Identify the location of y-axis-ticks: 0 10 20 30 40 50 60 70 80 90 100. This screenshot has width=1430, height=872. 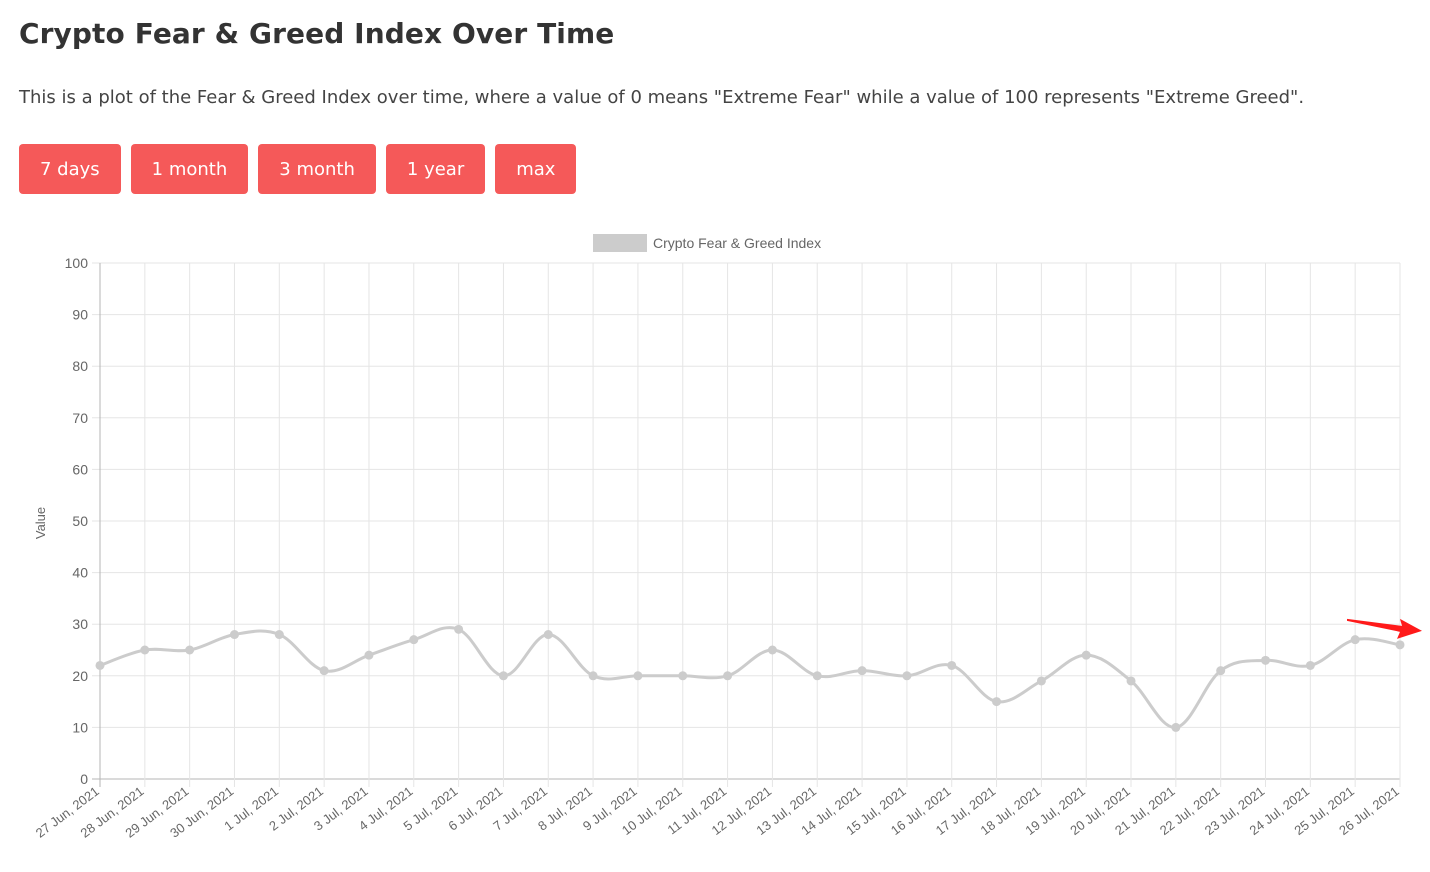
(77, 521).